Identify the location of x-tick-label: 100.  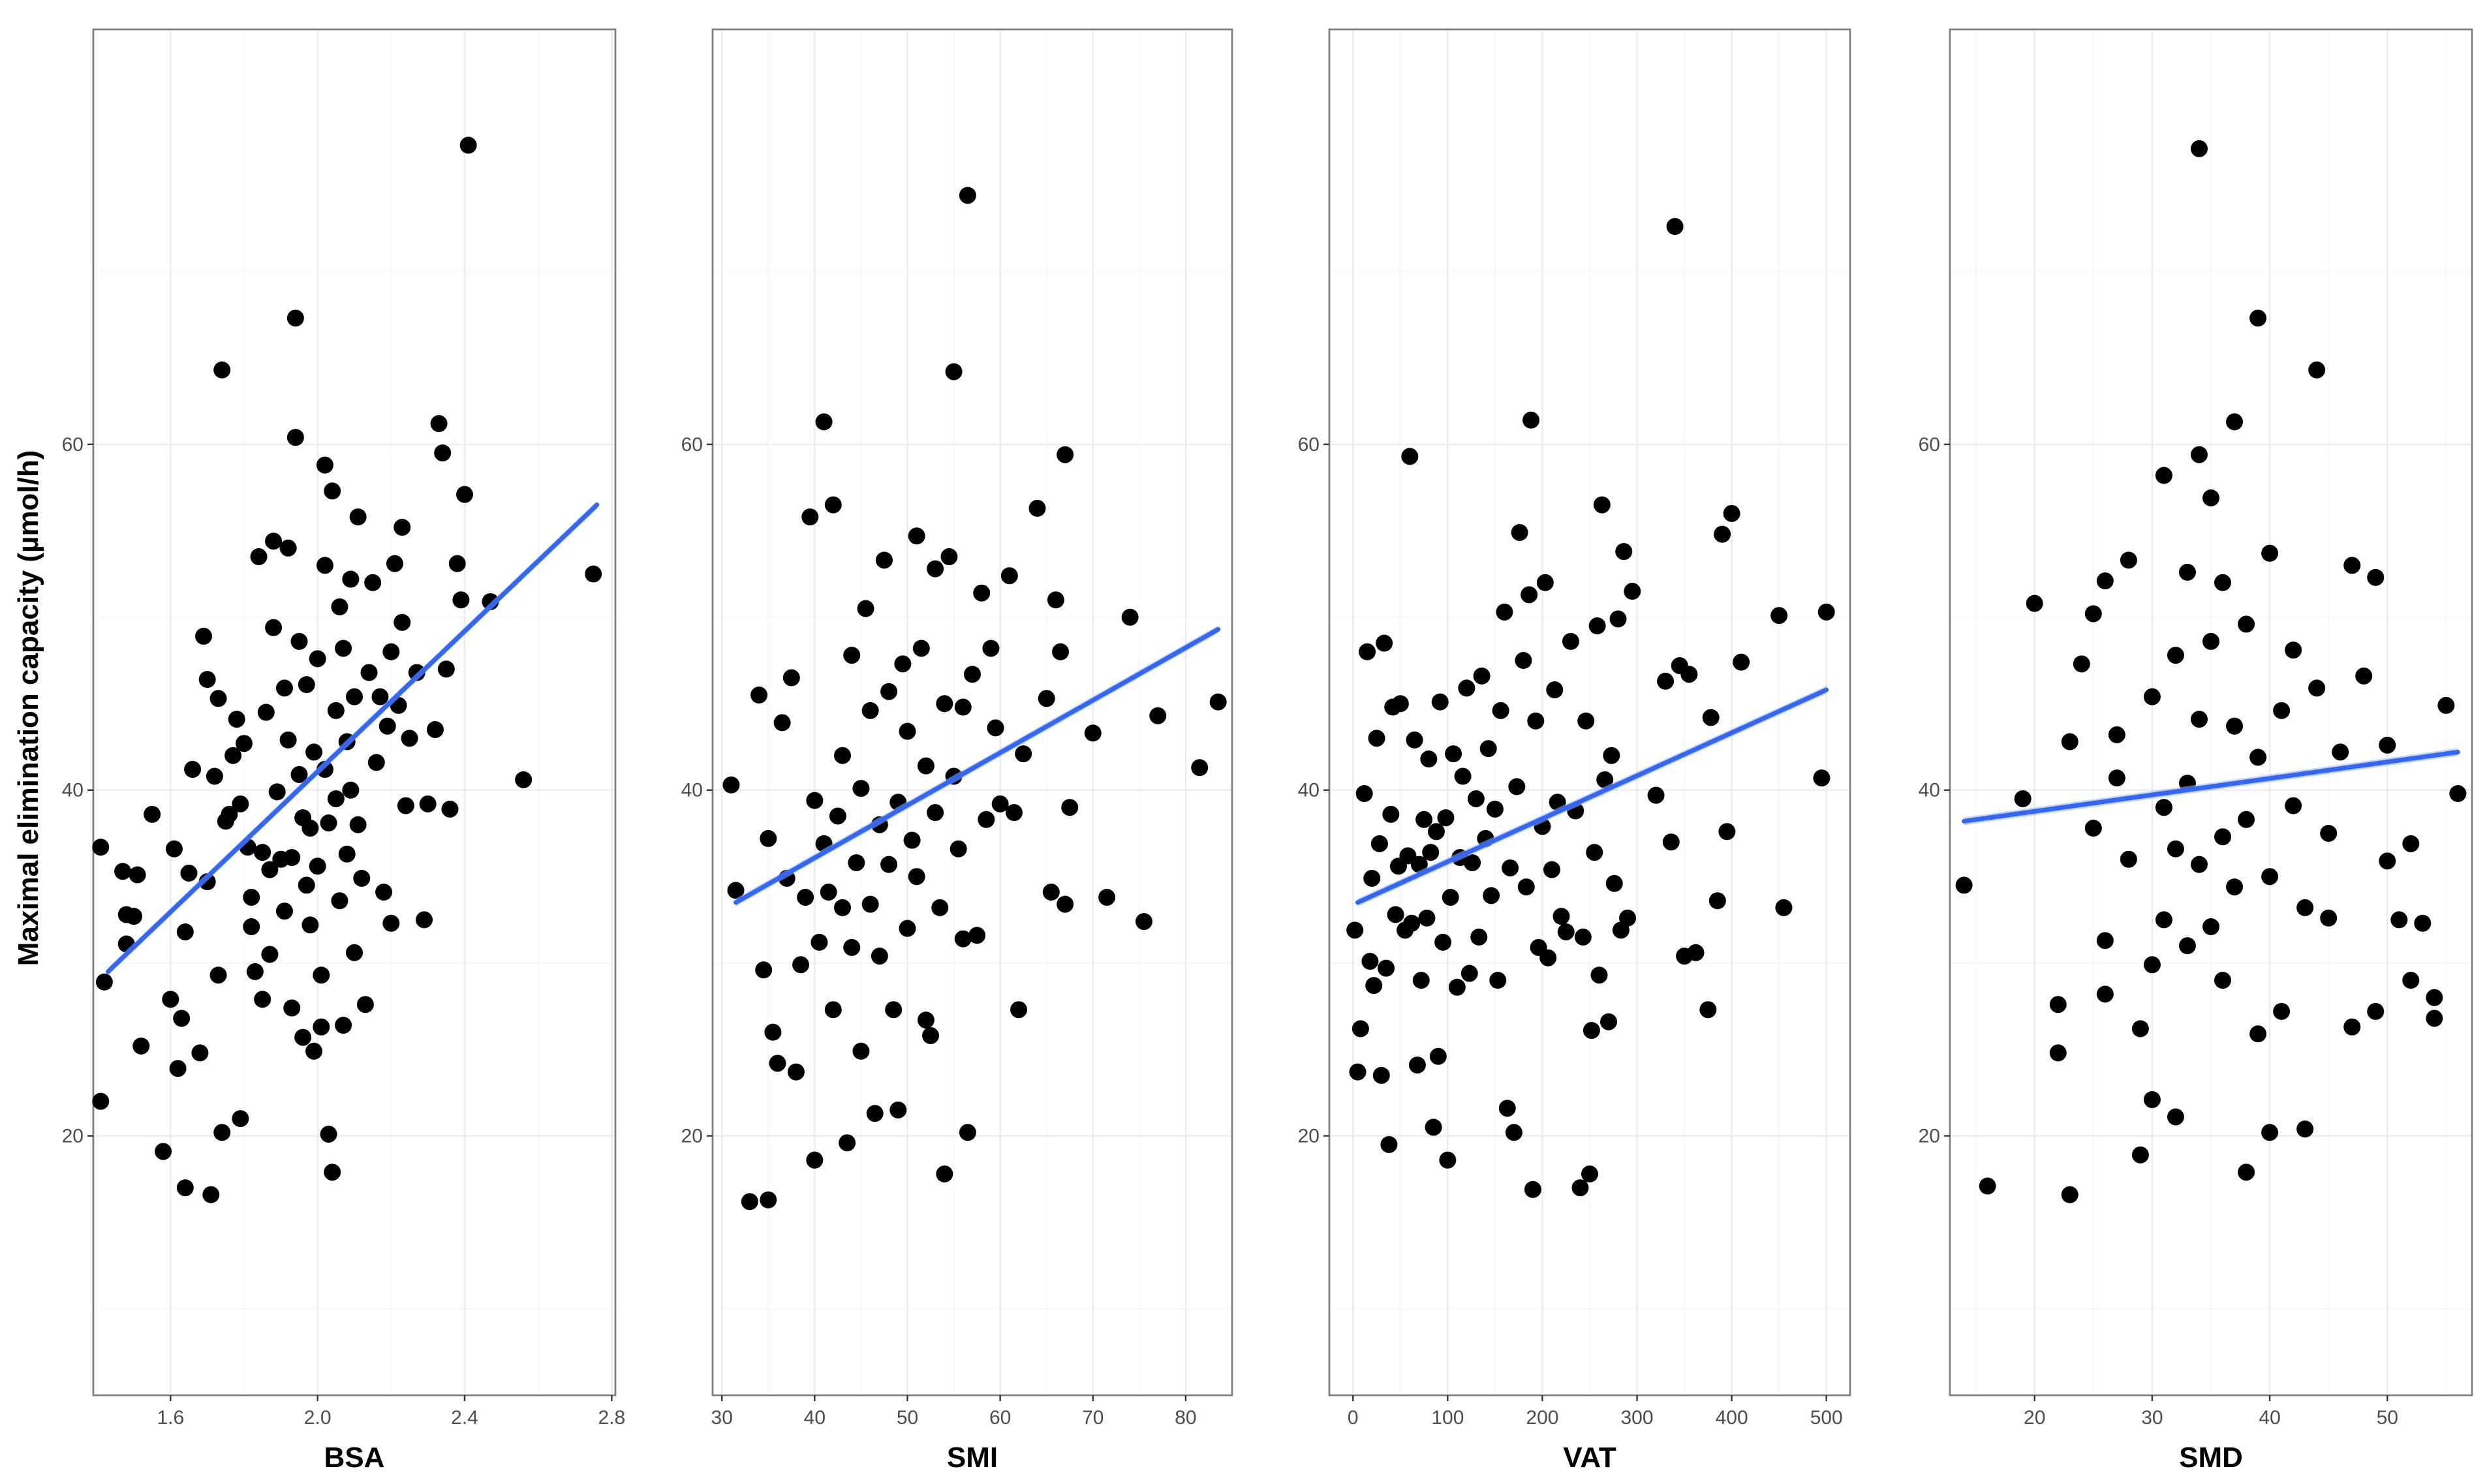
(1447, 1418).